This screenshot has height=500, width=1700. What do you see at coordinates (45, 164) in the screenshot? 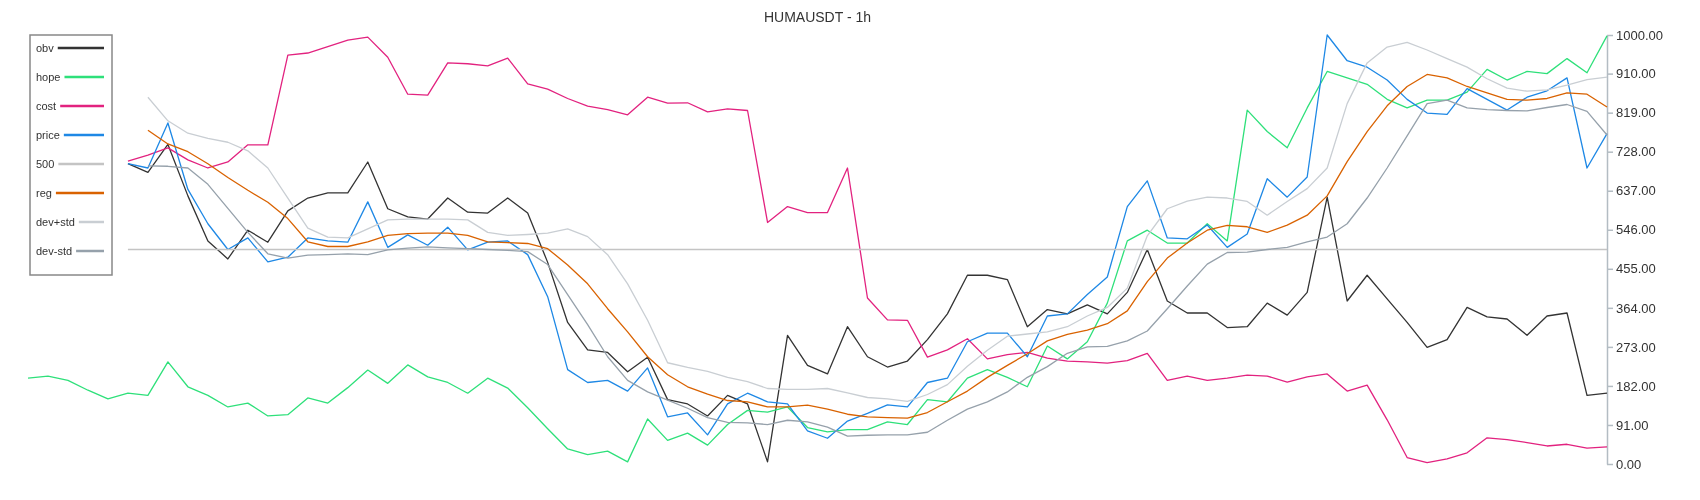
I see `legend-label: 500` at bounding box center [45, 164].